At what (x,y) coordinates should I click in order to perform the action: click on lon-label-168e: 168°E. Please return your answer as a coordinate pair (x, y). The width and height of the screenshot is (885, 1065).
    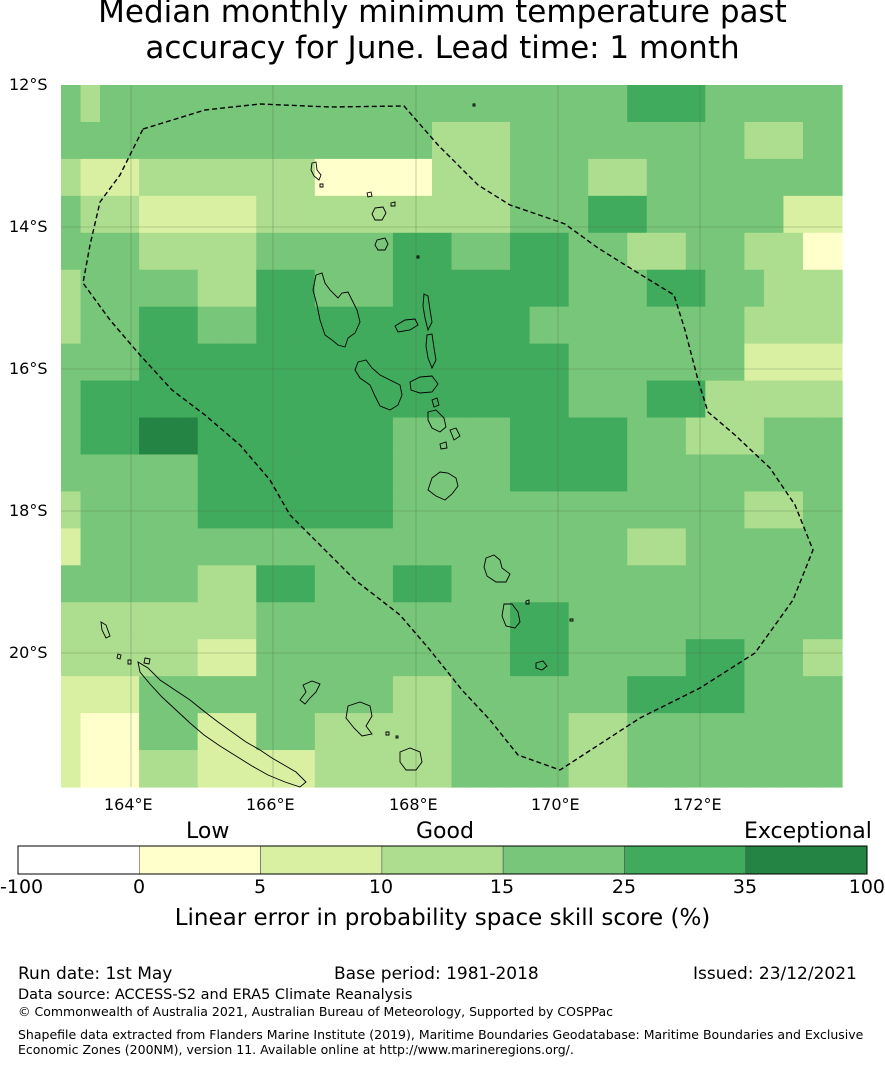
    Looking at the image, I should click on (413, 804).